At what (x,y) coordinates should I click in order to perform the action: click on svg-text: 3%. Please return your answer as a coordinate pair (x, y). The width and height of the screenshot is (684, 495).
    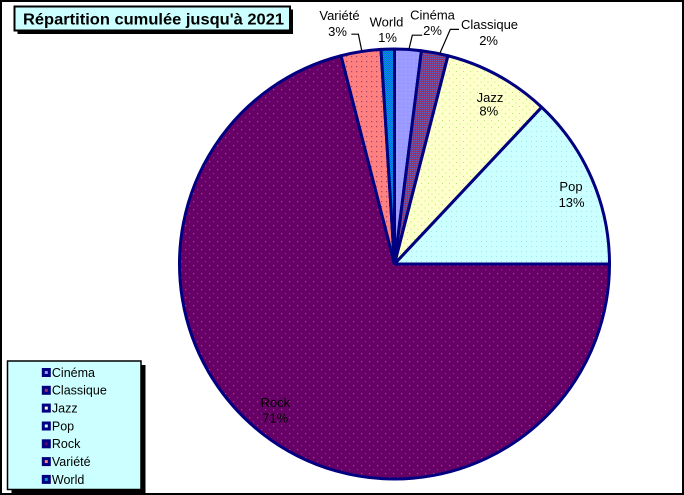
    Looking at the image, I should click on (337, 31).